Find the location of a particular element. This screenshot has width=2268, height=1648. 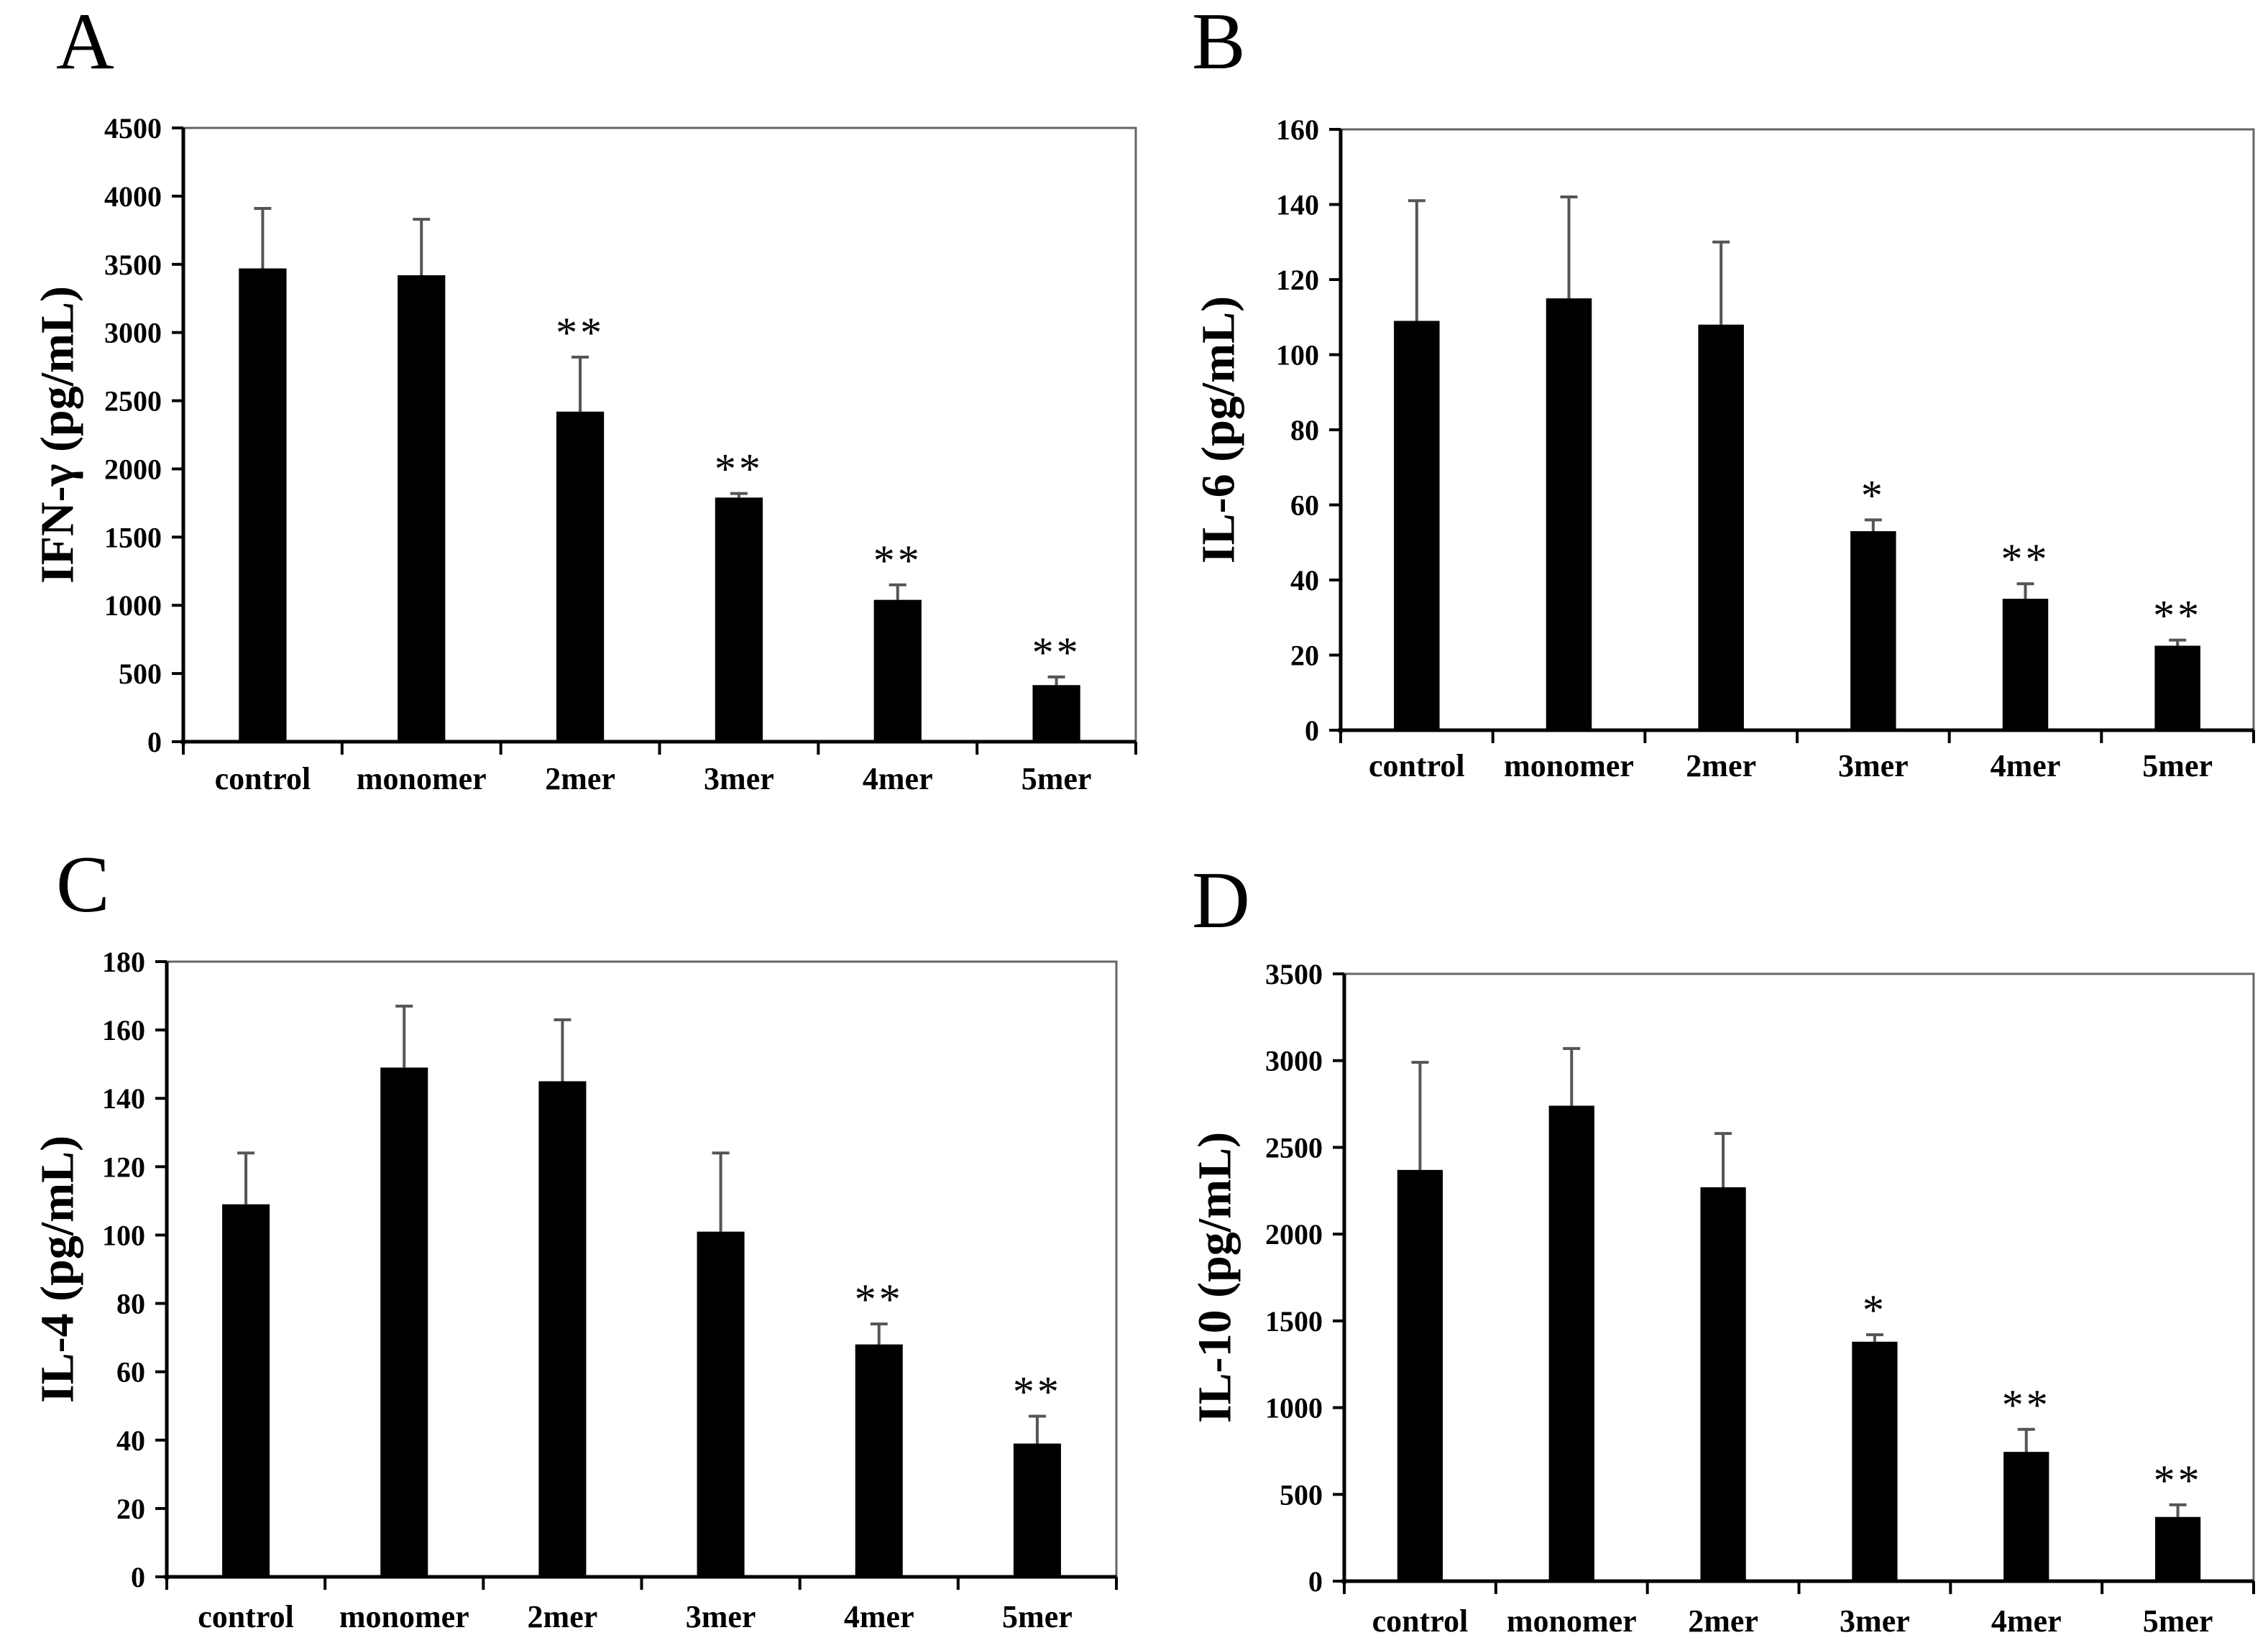

y-tick-label: 500 is located at coordinates (140, 674).